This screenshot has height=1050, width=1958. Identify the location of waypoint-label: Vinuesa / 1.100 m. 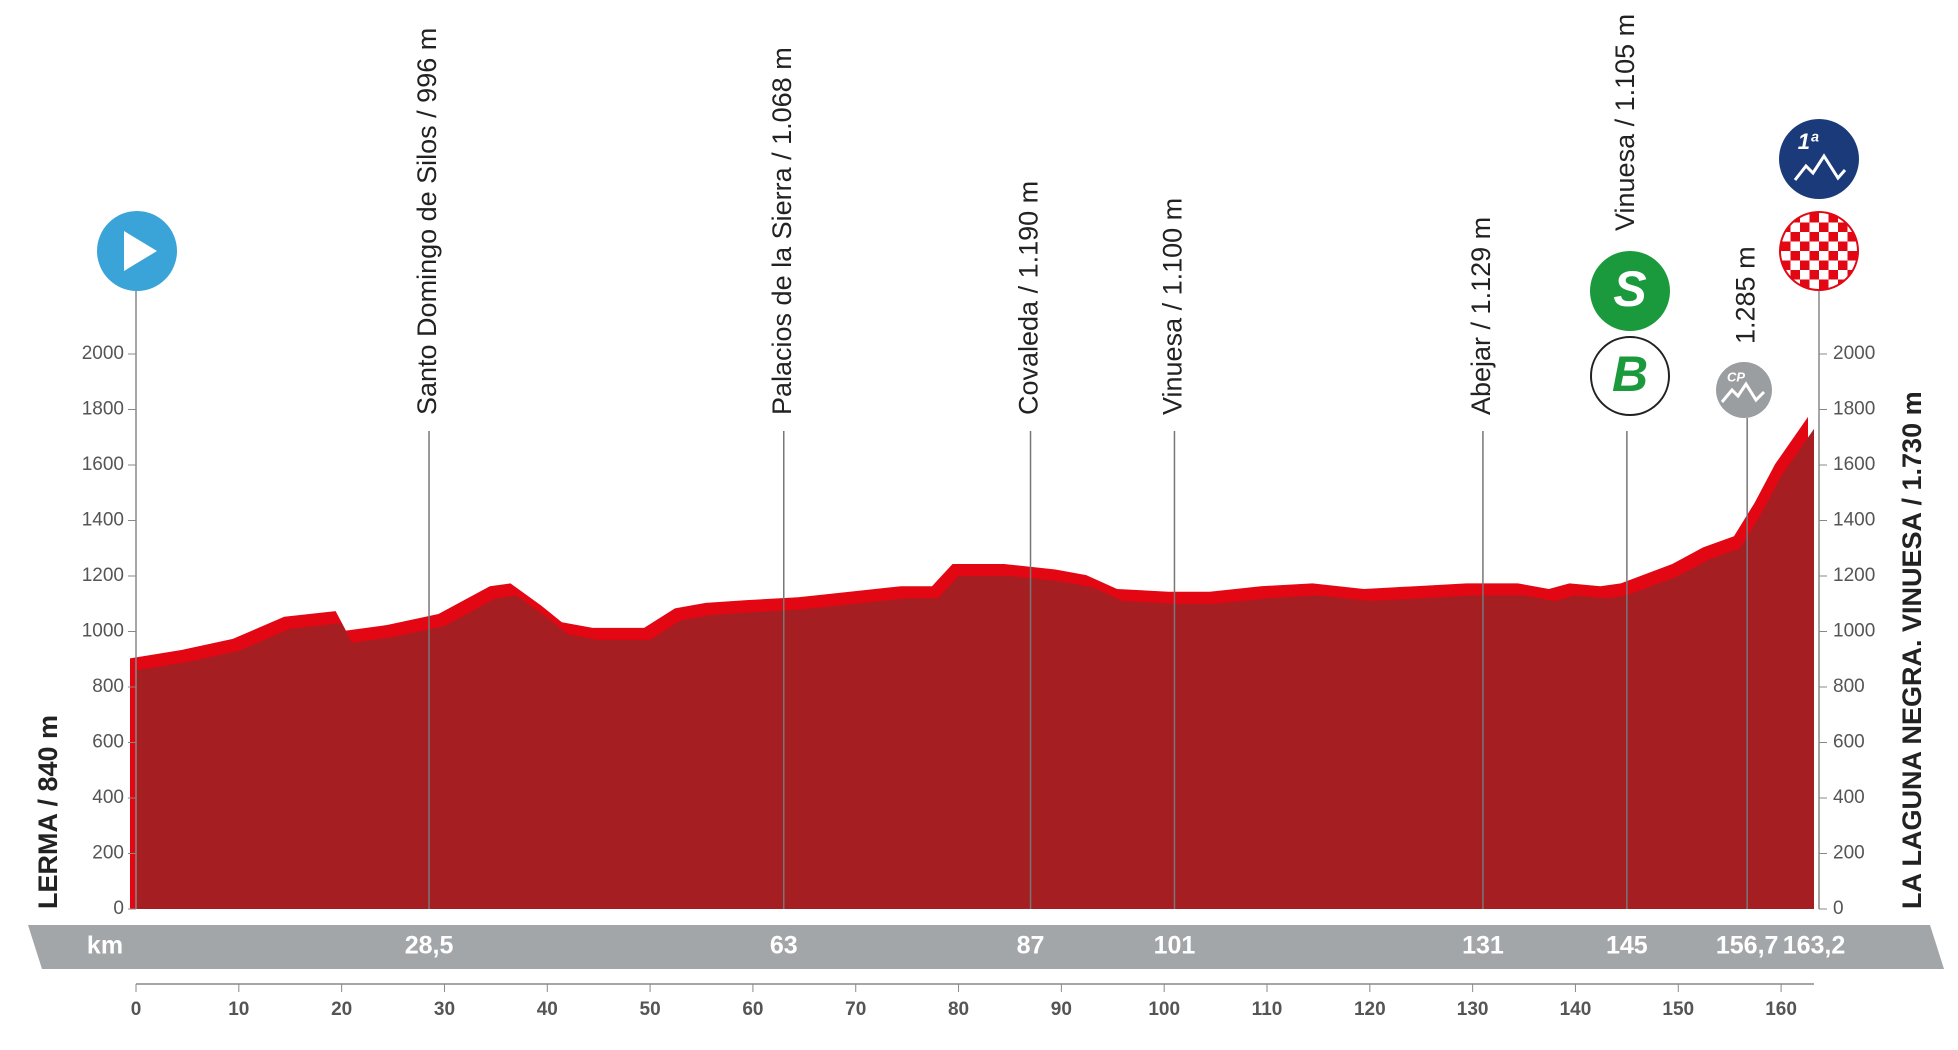
(1173, 306).